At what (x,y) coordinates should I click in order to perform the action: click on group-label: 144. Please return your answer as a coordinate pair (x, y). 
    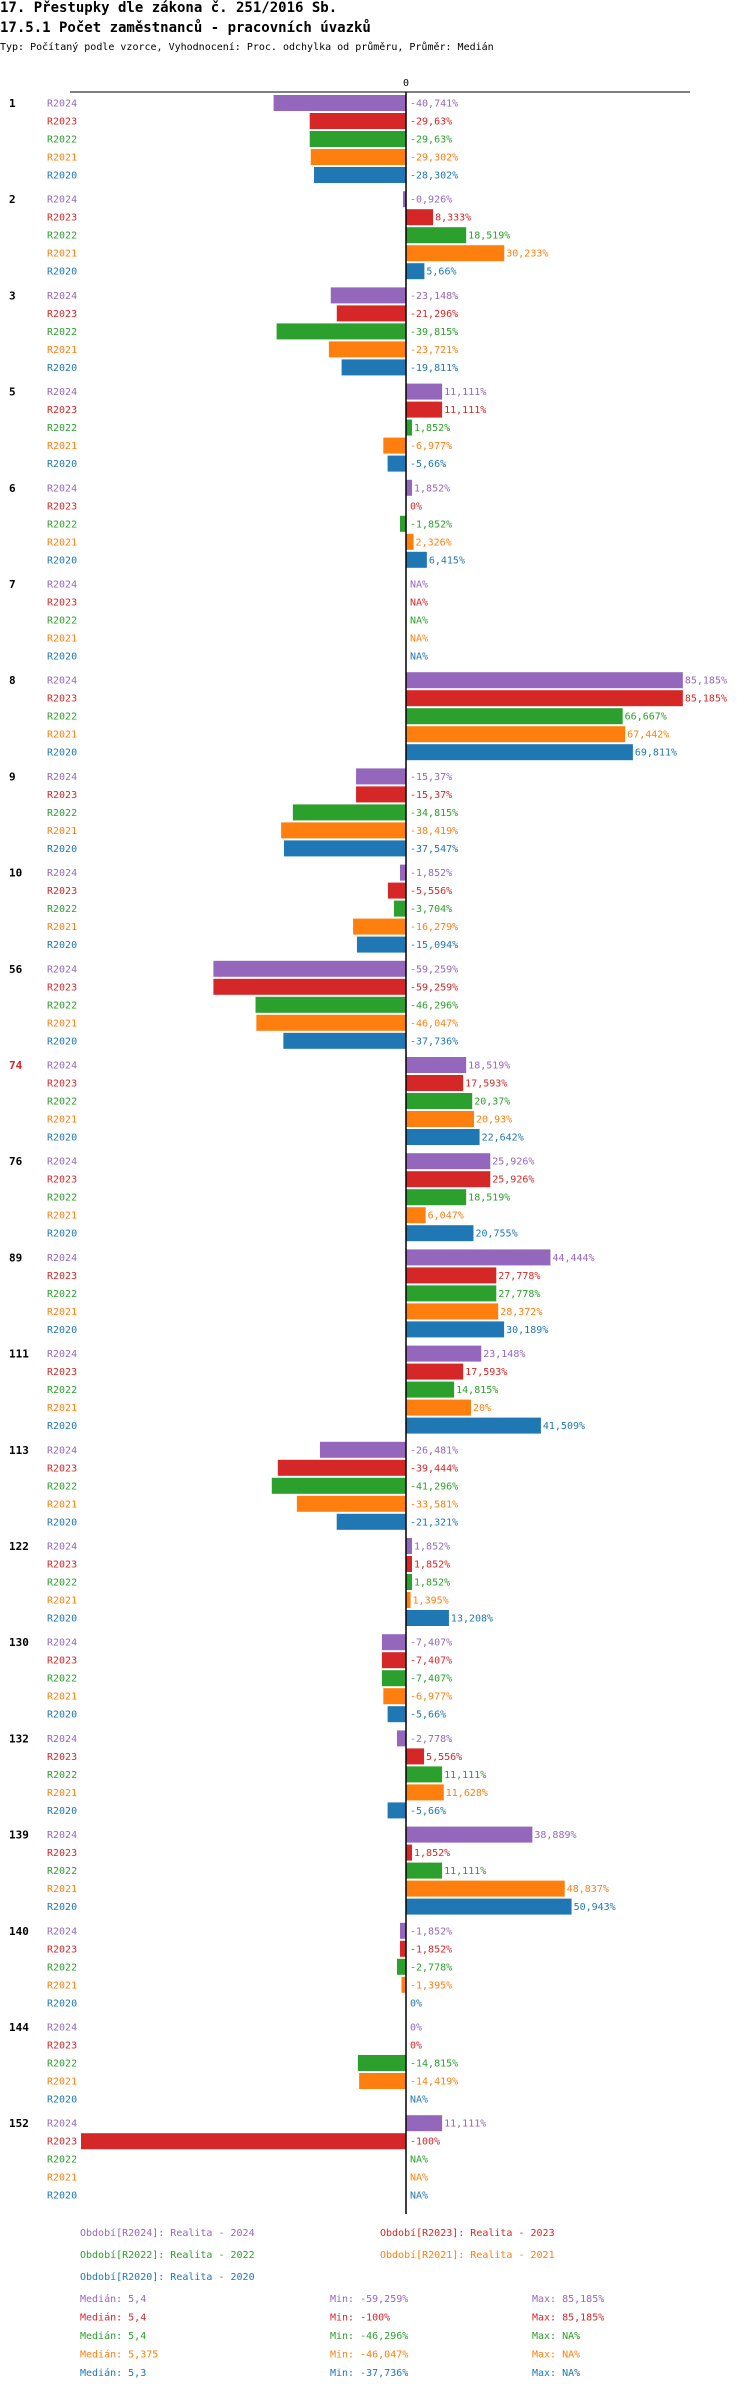
    Looking at the image, I should click on (19, 2027).